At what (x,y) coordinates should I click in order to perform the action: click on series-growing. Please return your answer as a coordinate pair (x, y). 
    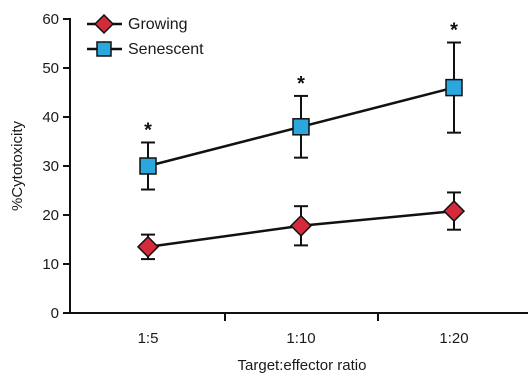
    Looking at the image, I should click on (301, 226).